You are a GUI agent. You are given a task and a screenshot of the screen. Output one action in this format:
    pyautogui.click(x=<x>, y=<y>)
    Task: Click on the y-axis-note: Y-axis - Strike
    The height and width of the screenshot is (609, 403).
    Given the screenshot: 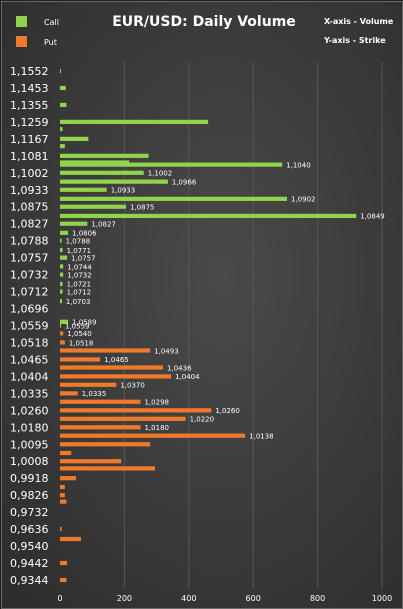 What is the action you would take?
    pyautogui.click(x=354, y=40)
    